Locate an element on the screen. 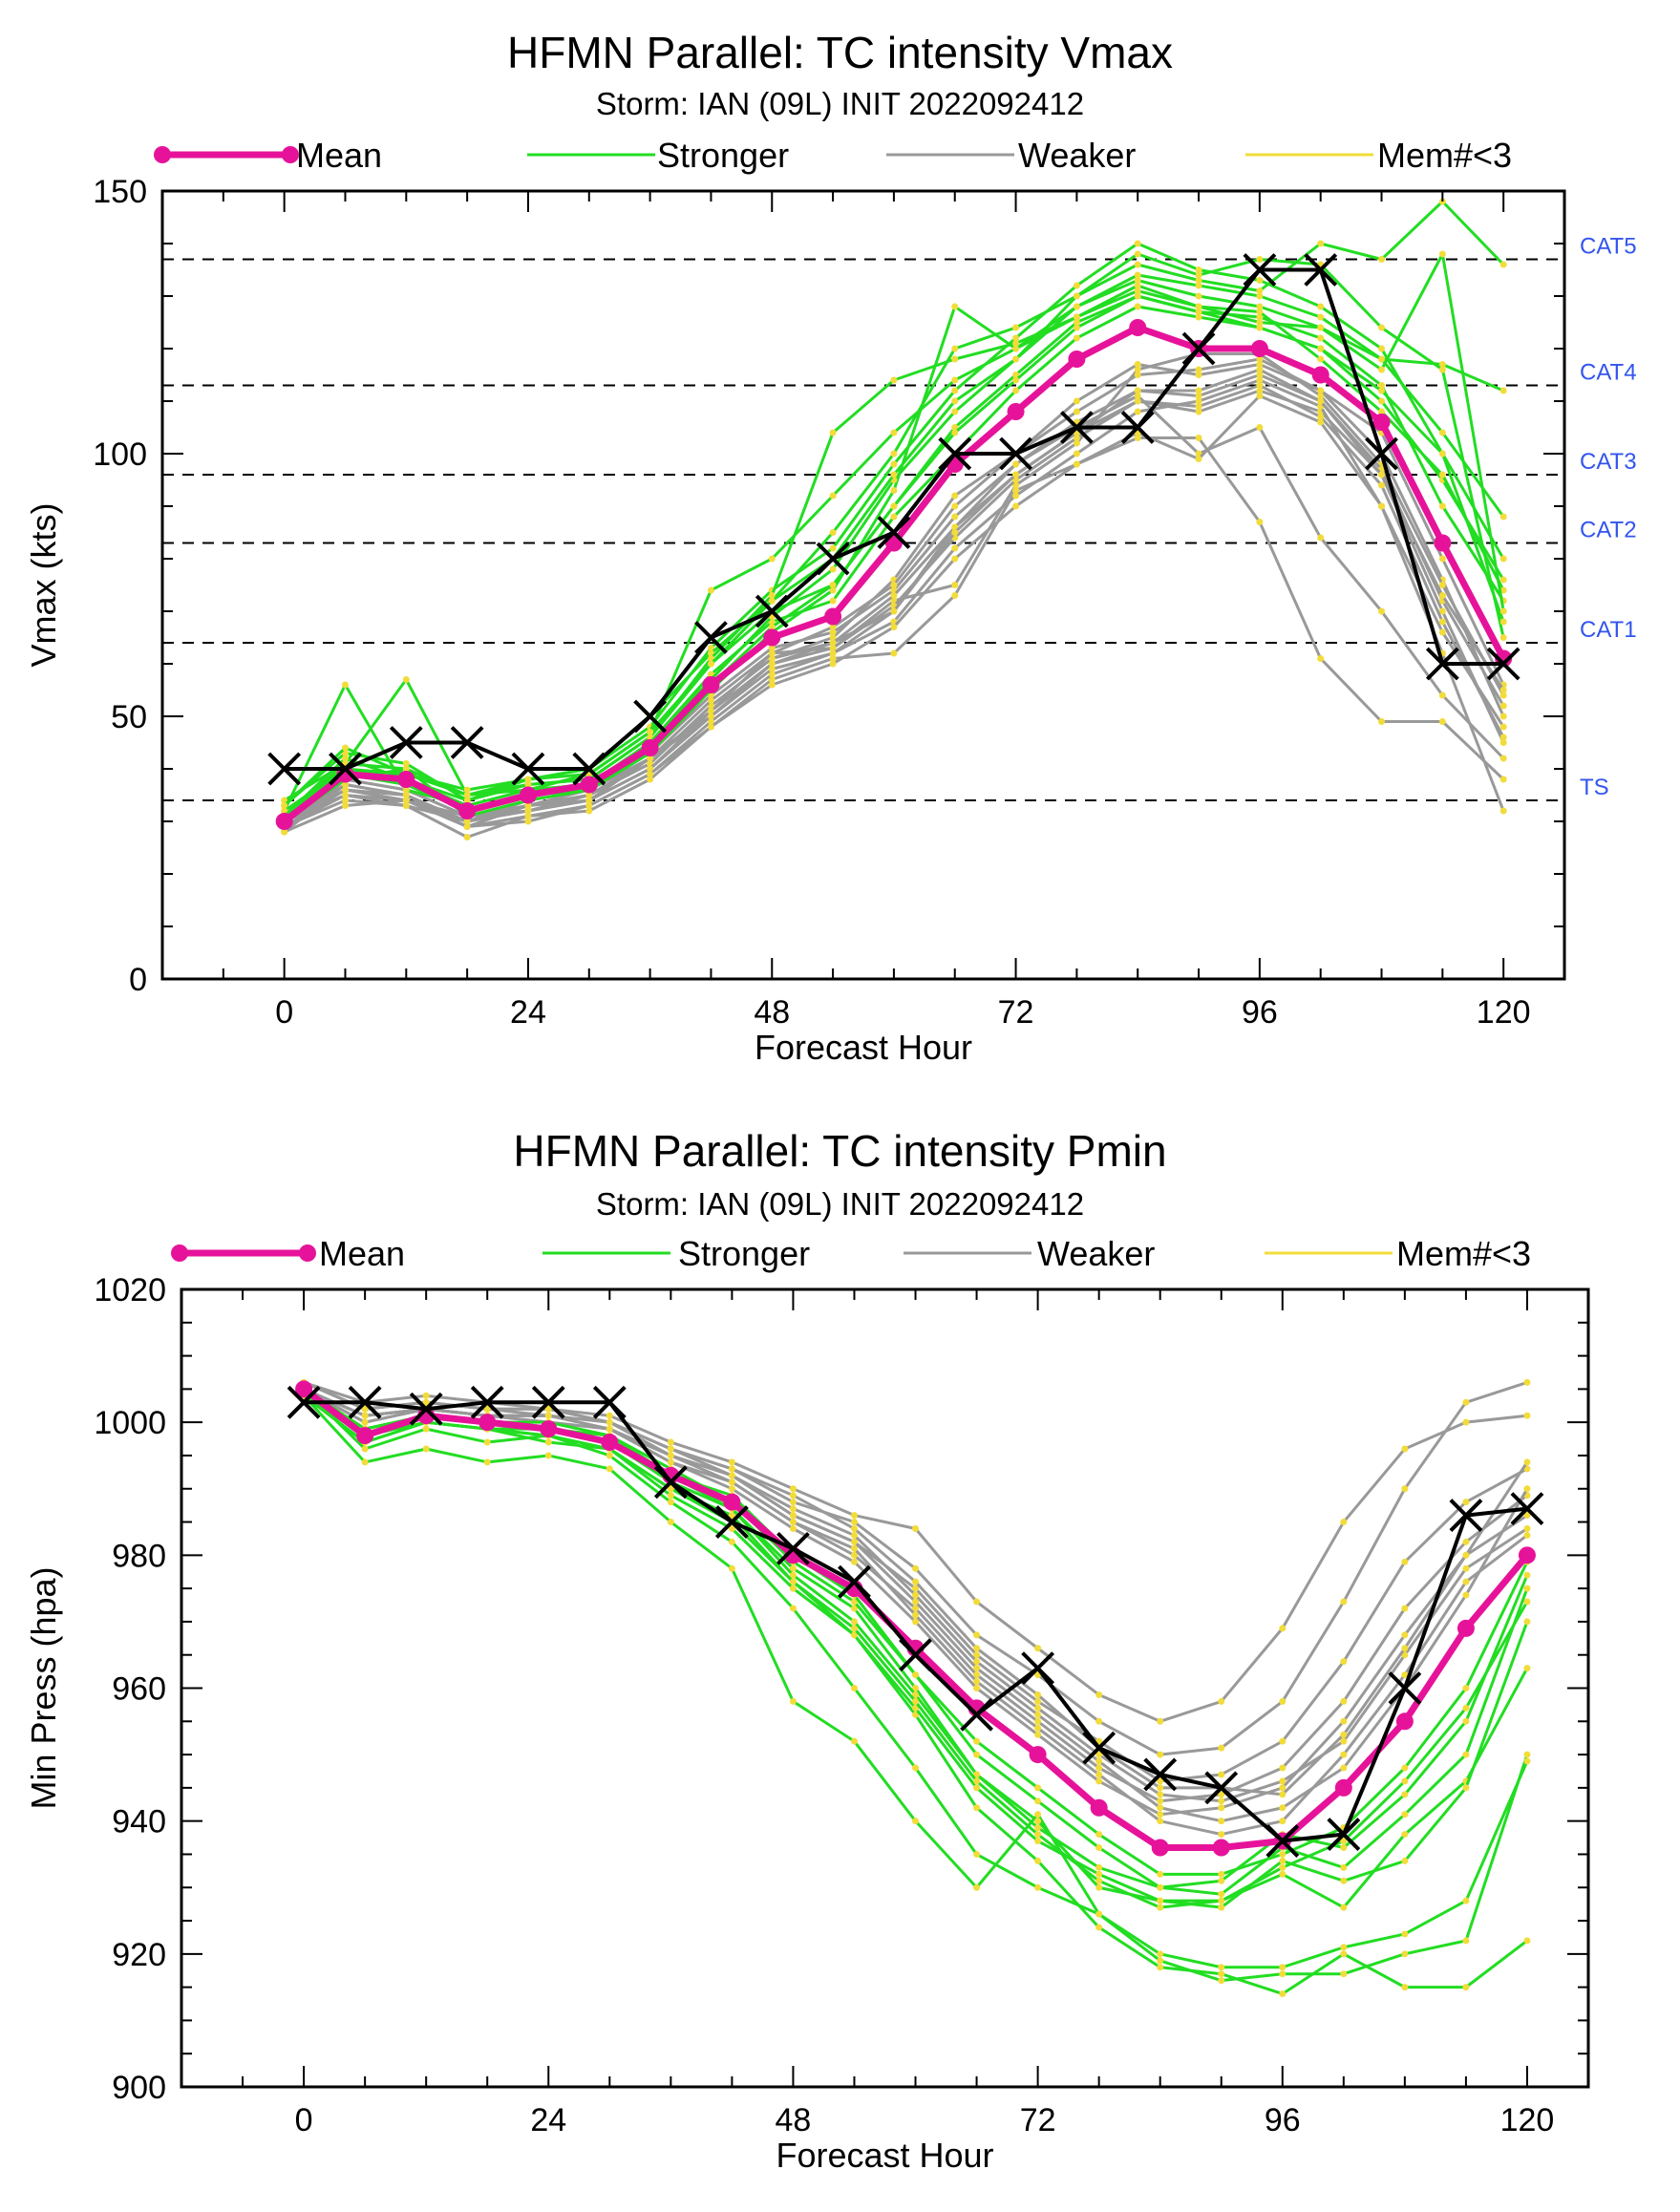 The width and height of the screenshot is (1680, 2212). x-tick-label: 48 is located at coordinates (794, 2120).